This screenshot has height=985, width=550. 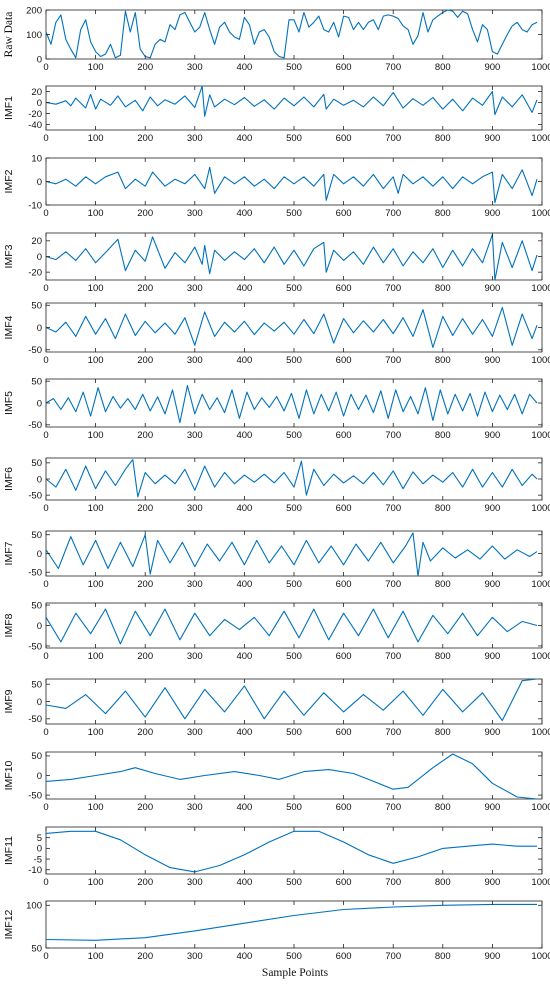 I want to click on y-axis-label: IMF4, so click(x=9, y=327).